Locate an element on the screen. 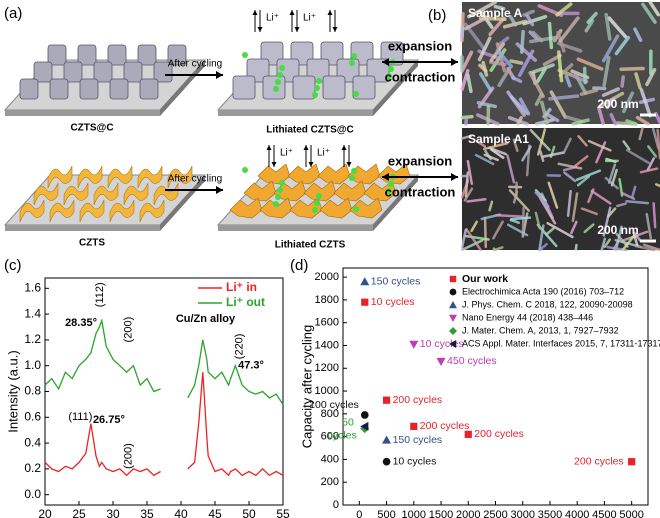  y-tick-label: 2000 is located at coordinates (327, 277).